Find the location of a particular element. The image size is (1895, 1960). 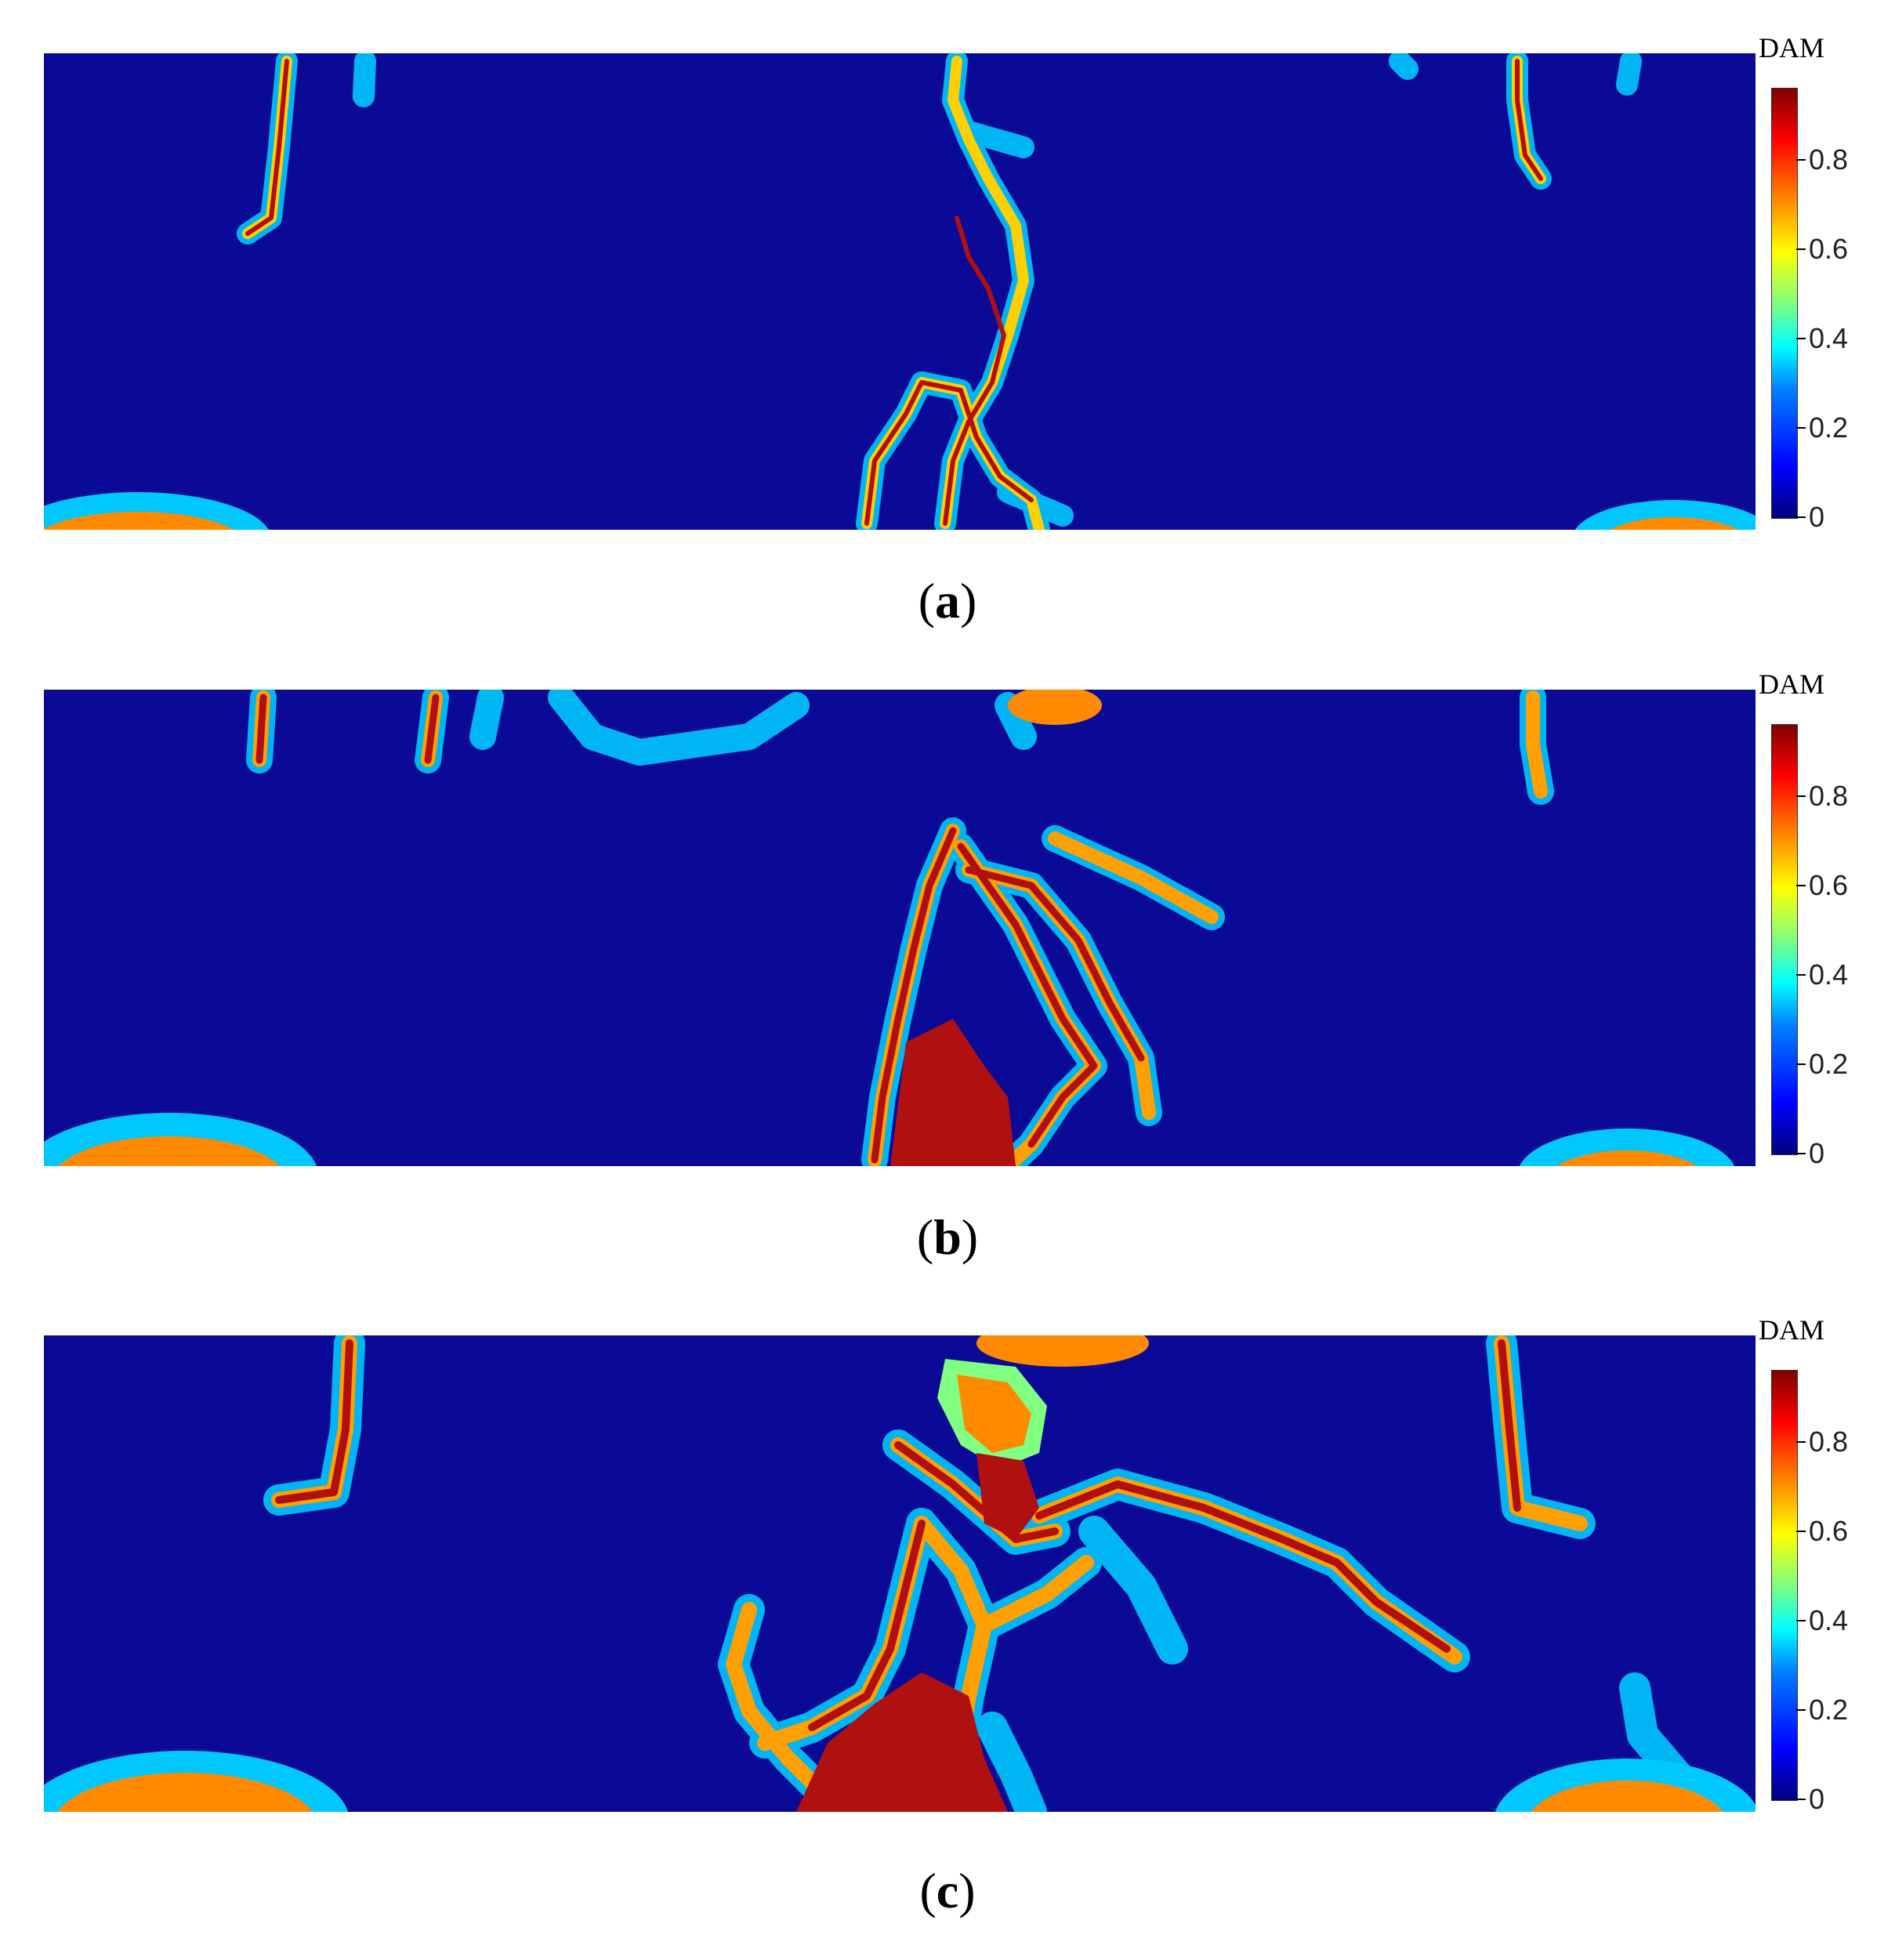

panel-label: b is located at coordinates (947, 1237).